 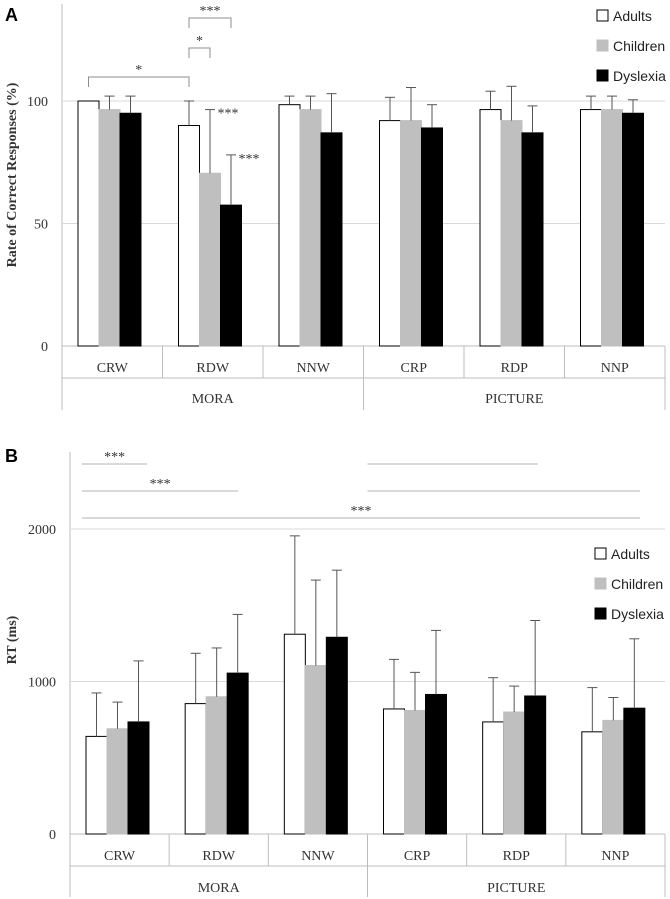 What do you see at coordinates (11, 456) in the screenshot?
I see `panel-letter: B` at bounding box center [11, 456].